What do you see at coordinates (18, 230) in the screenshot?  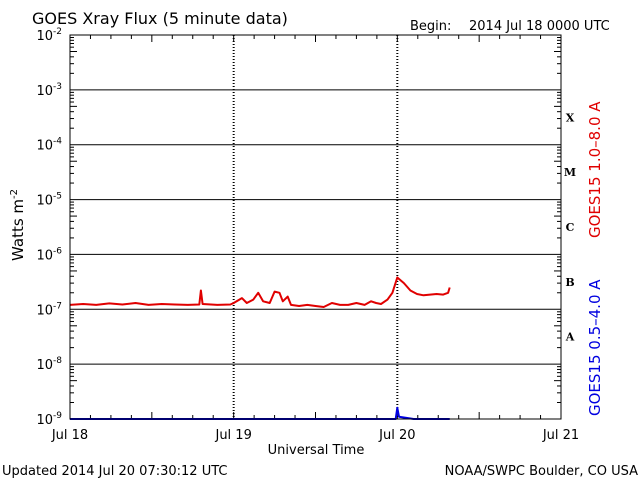 I see `y-axis-label-text: Watts m` at bounding box center [18, 230].